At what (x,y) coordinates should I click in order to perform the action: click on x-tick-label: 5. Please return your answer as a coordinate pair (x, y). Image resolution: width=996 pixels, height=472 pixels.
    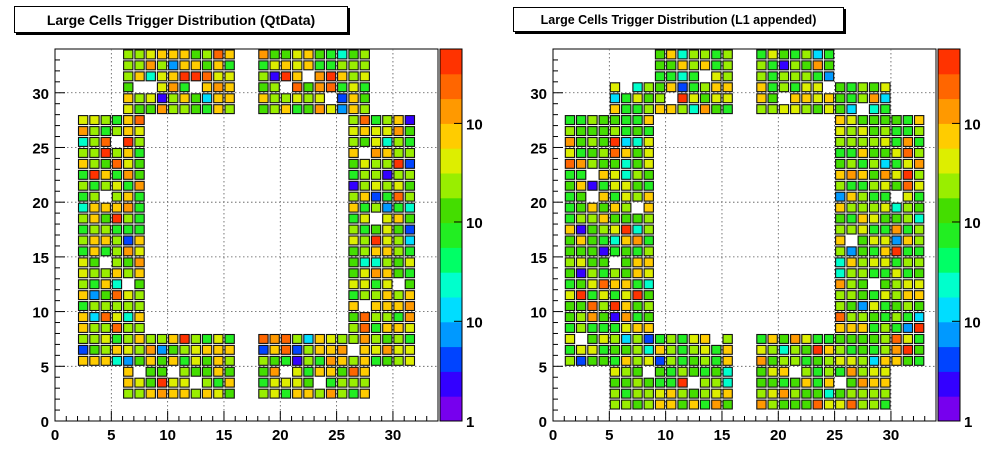
    Looking at the image, I should click on (609, 435).